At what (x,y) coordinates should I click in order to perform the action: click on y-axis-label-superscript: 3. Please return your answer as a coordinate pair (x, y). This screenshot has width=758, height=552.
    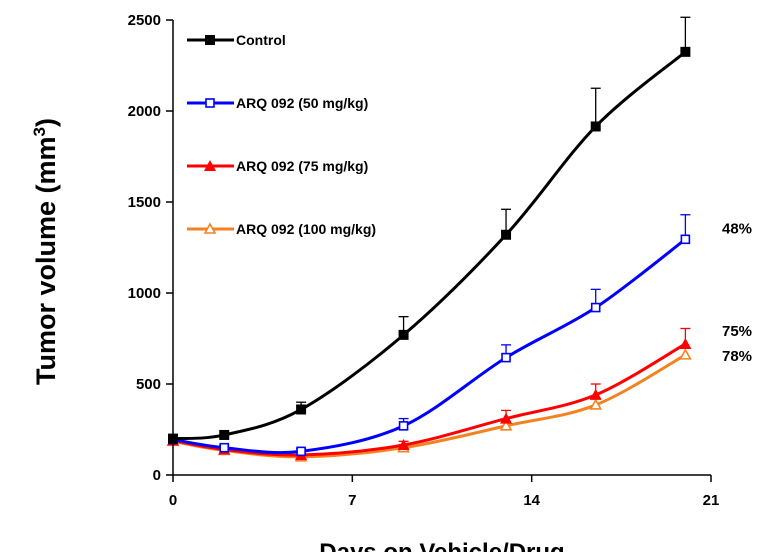
    Looking at the image, I should click on (39, 131).